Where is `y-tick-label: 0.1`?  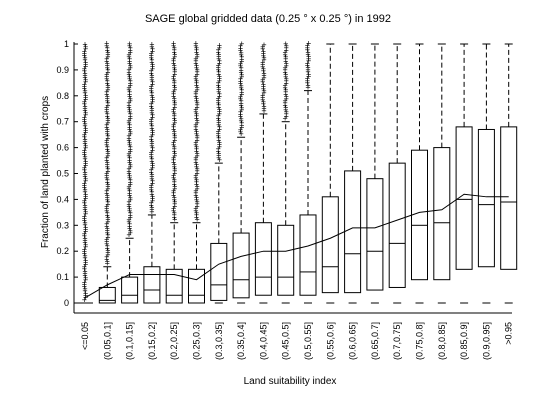
y-tick-label: 0.1 is located at coordinates (62, 277).